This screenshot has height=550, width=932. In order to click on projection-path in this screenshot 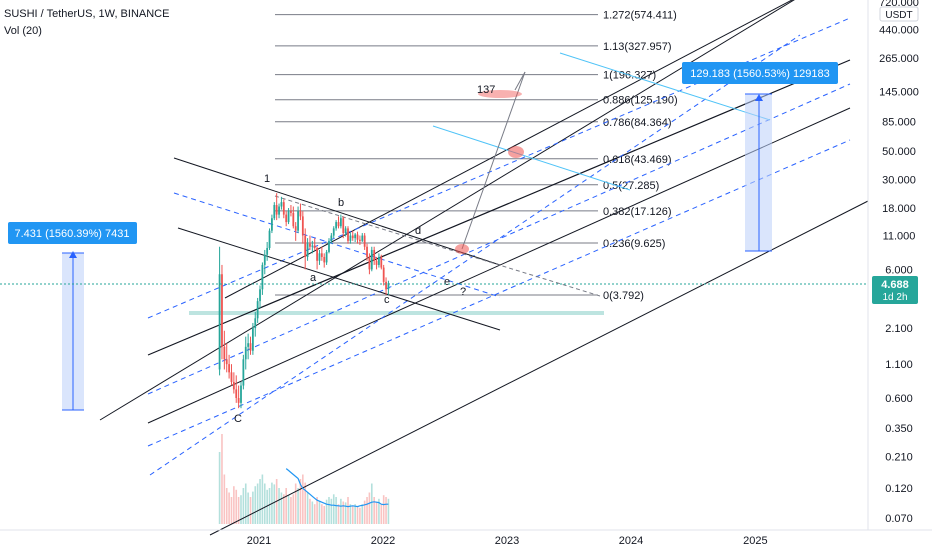, I will do `click(493, 160)`.